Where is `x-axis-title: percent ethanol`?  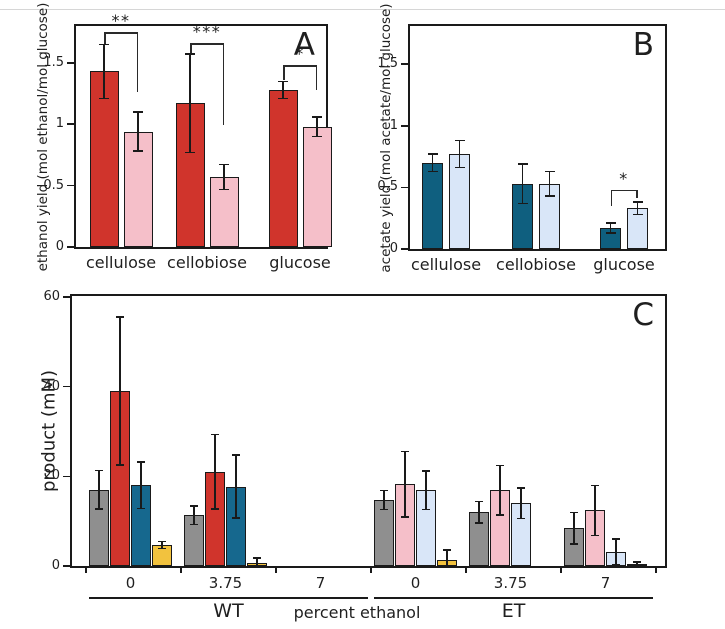 x-axis-title: percent ethanol is located at coordinates (357, 612).